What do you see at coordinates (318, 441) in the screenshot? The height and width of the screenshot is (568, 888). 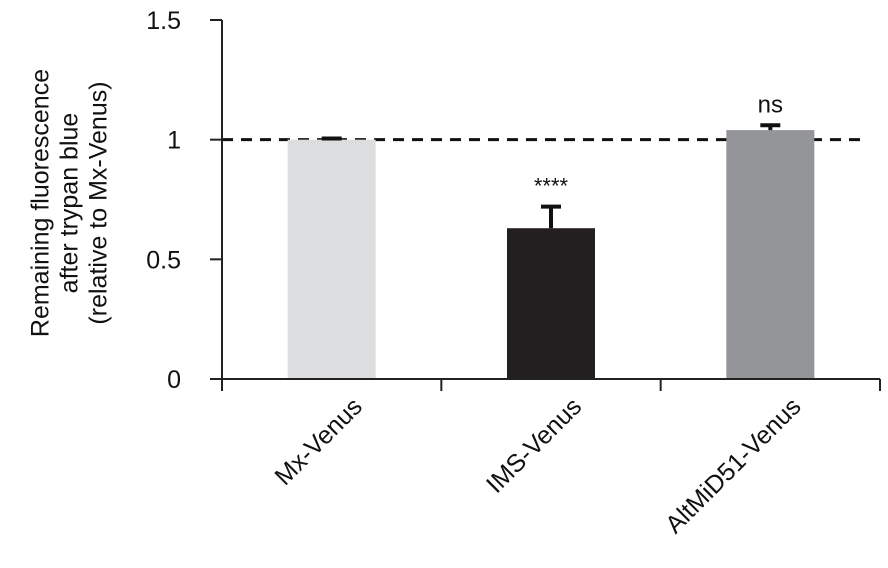 I see `x-tick-label: Mx-Venus` at bounding box center [318, 441].